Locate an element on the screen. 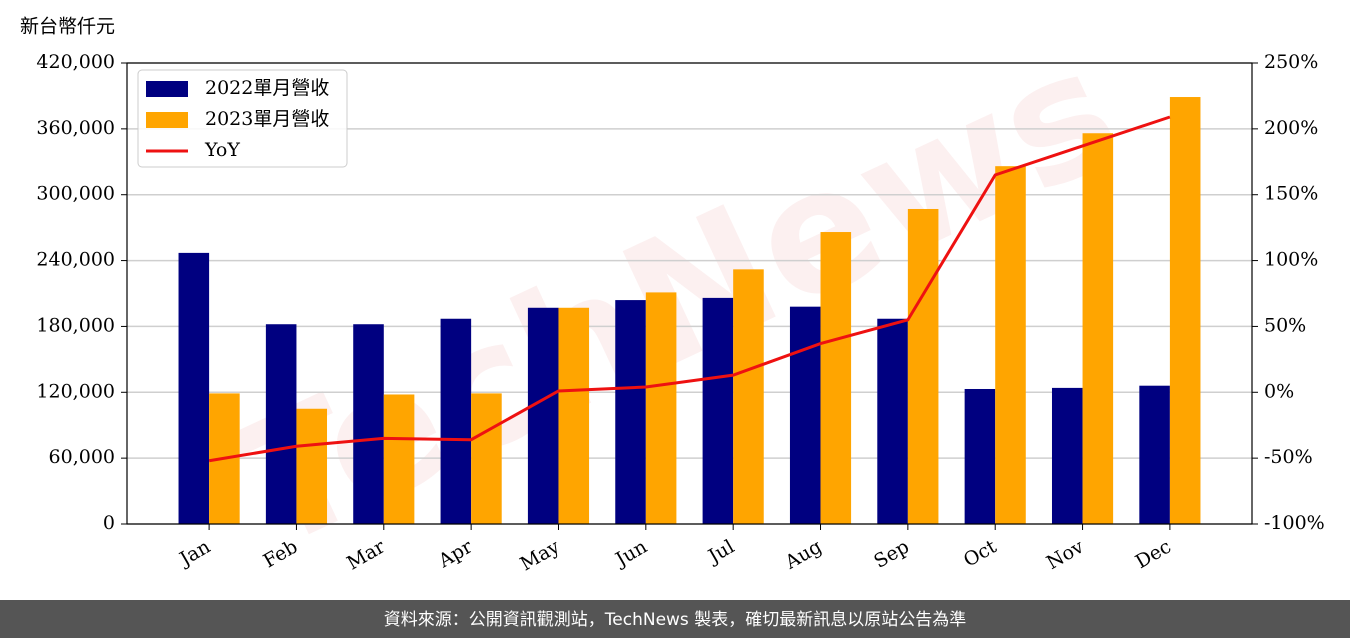  y-tick-label: 240,000 is located at coordinates (75, 260).